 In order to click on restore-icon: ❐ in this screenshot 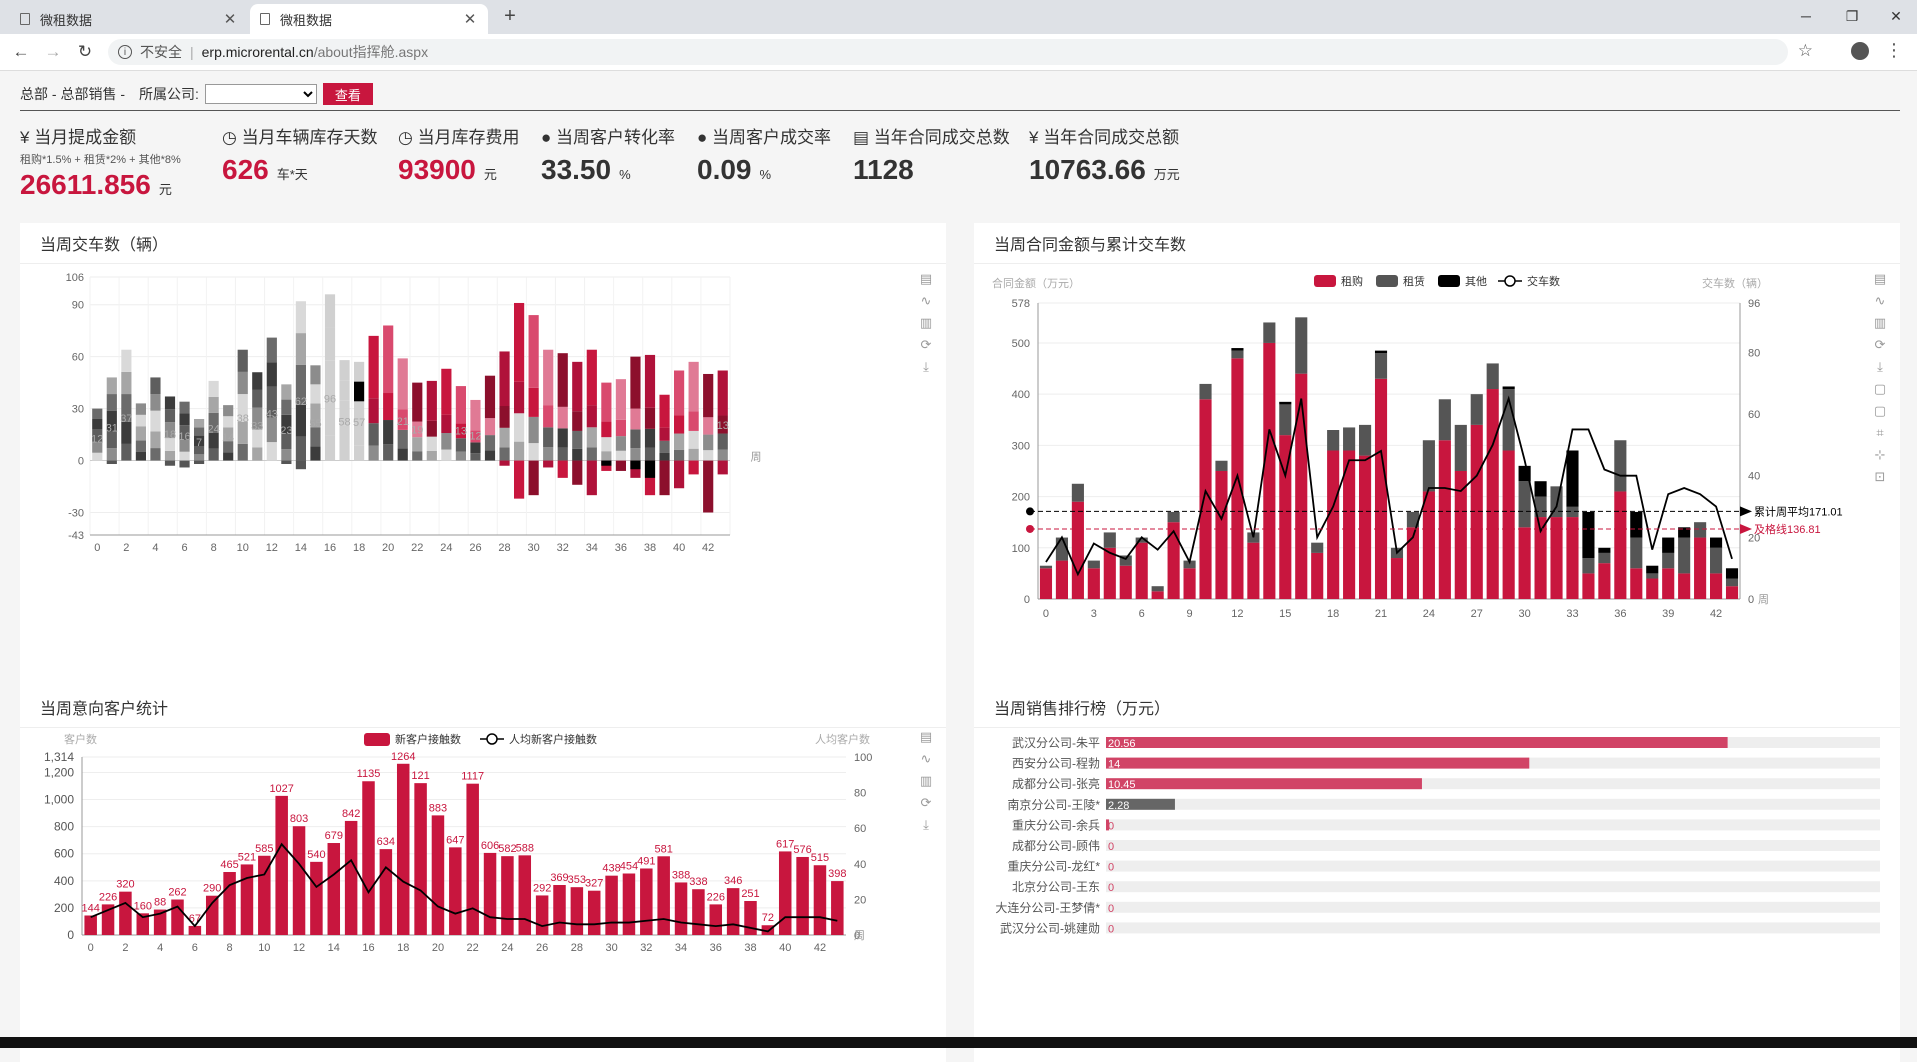, I will do `click(1852, 16)`.